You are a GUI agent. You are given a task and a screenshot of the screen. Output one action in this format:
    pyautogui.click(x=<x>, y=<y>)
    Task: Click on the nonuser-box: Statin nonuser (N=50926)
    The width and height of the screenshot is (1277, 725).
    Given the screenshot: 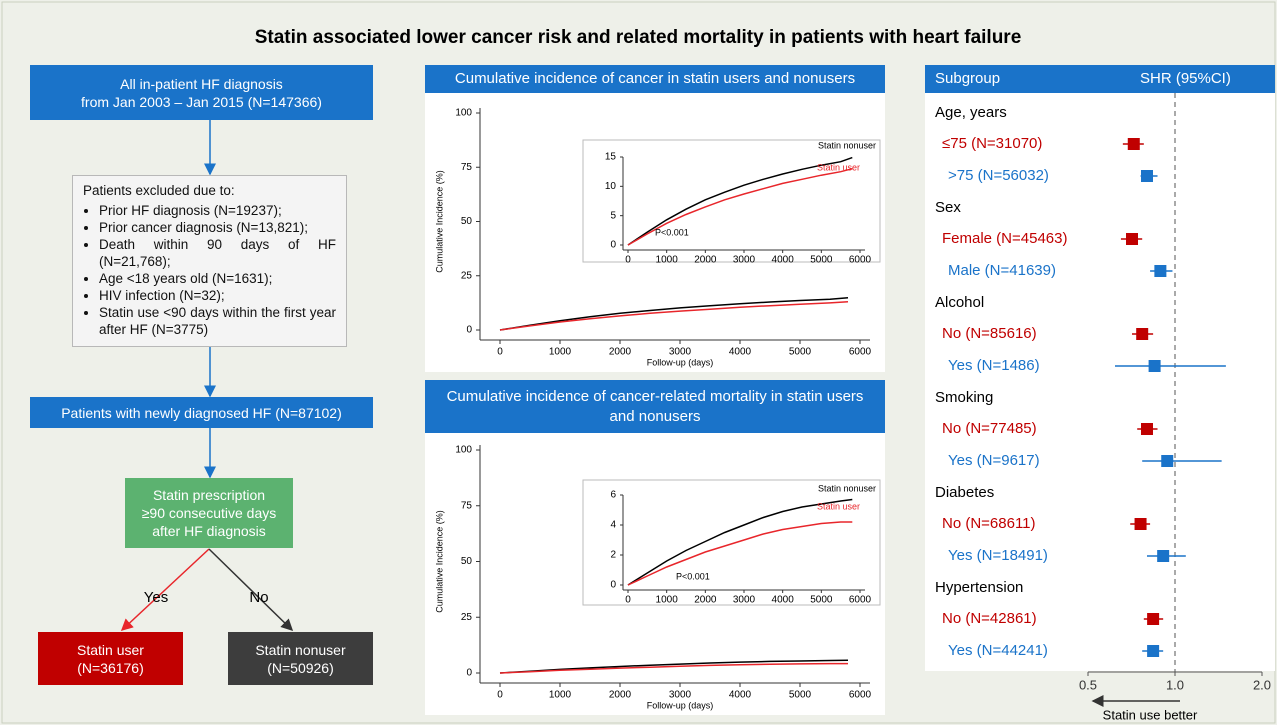 What is the action you would take?
    pyautogui.click(x=300, y=658)
    